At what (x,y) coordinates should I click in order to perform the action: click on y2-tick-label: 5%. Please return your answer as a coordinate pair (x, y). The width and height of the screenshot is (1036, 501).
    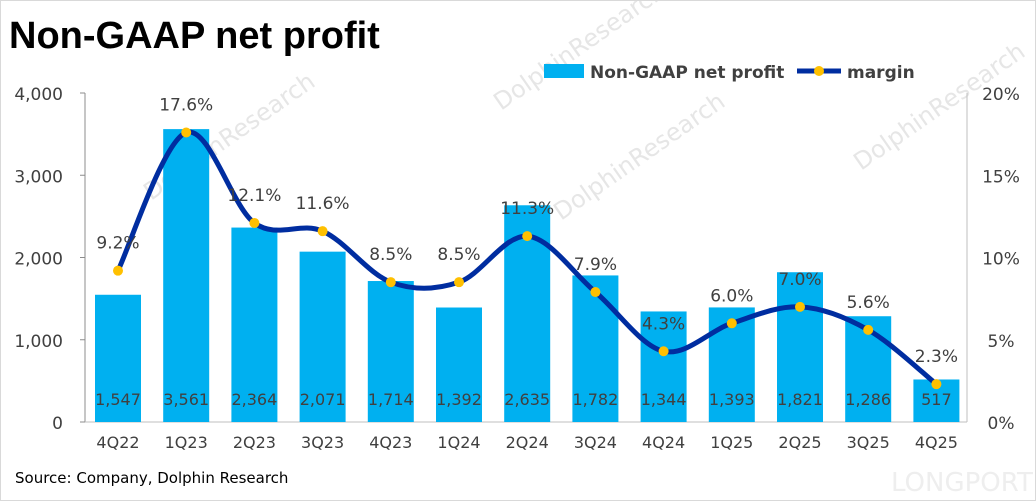
    Looking at the image, I should click on (1001, 342).